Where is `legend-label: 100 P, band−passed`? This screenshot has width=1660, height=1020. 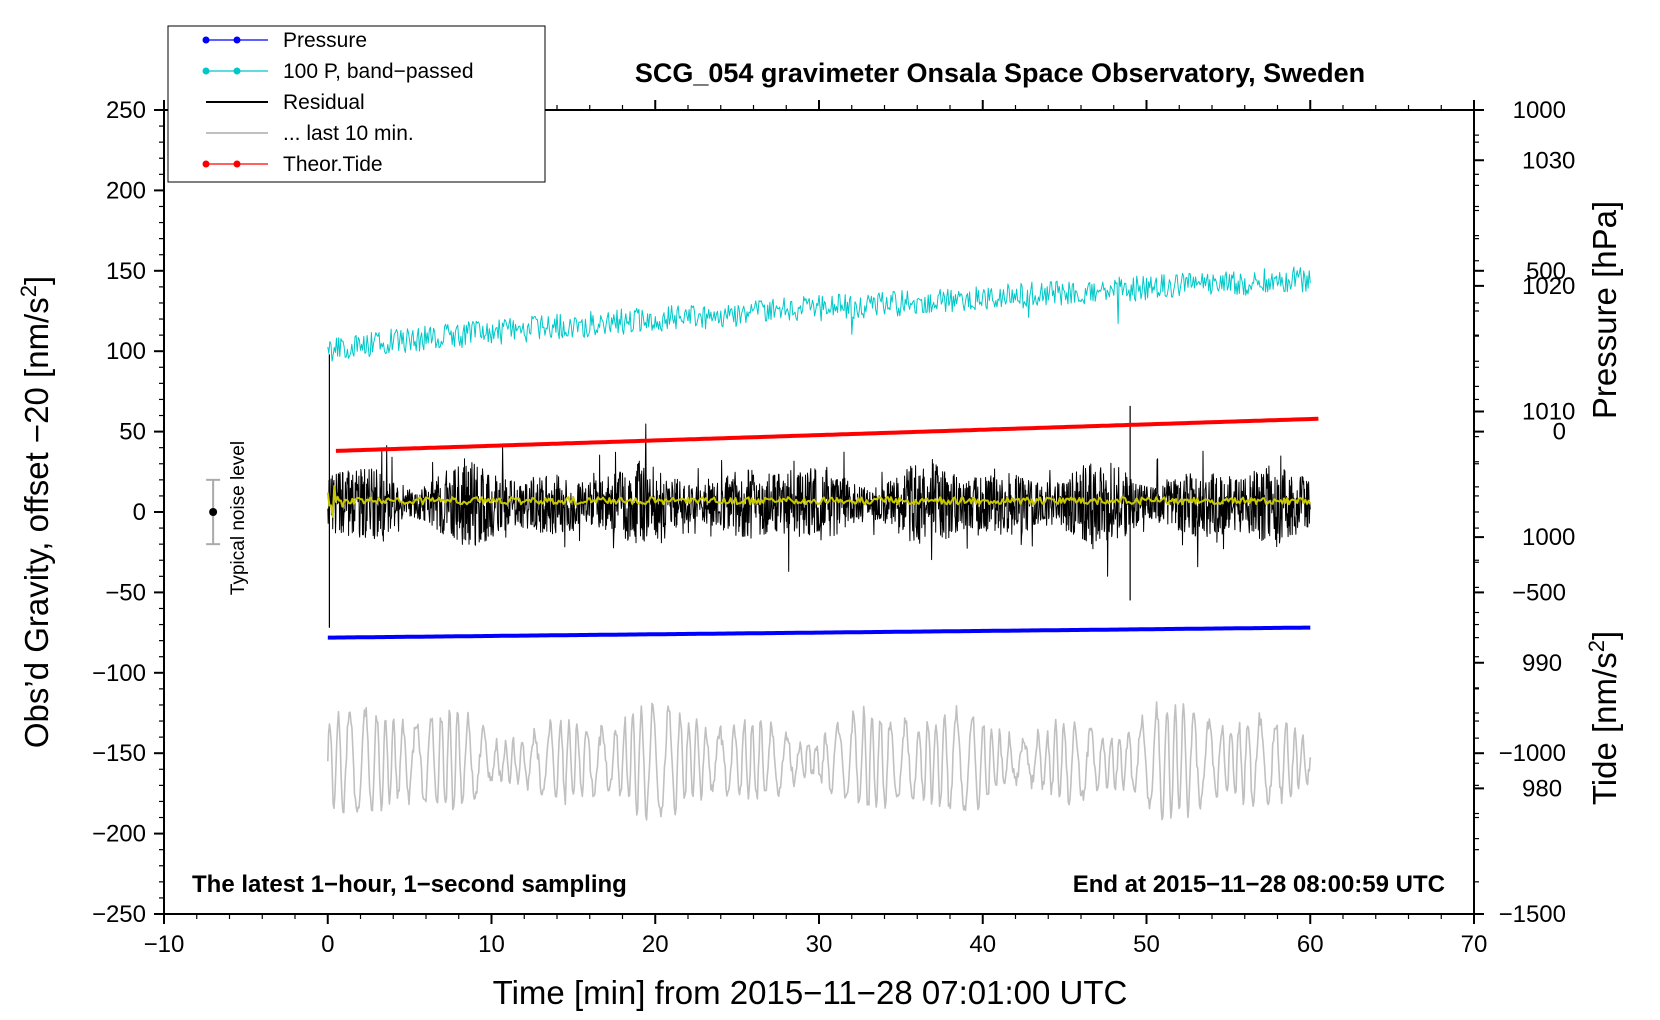 legend-label: 100 P, band−passed is located at coordinates (378, 71).